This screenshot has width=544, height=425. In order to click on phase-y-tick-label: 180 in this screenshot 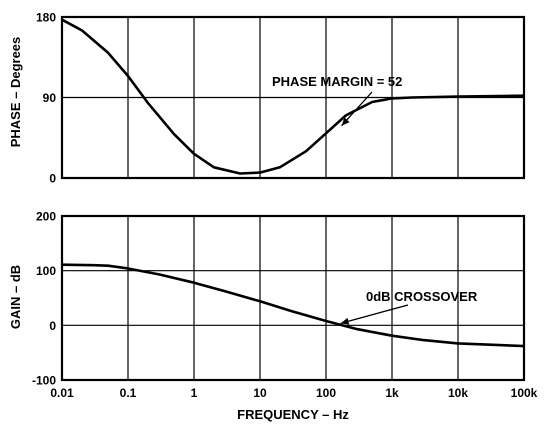, I will do `click(46, 18)`.